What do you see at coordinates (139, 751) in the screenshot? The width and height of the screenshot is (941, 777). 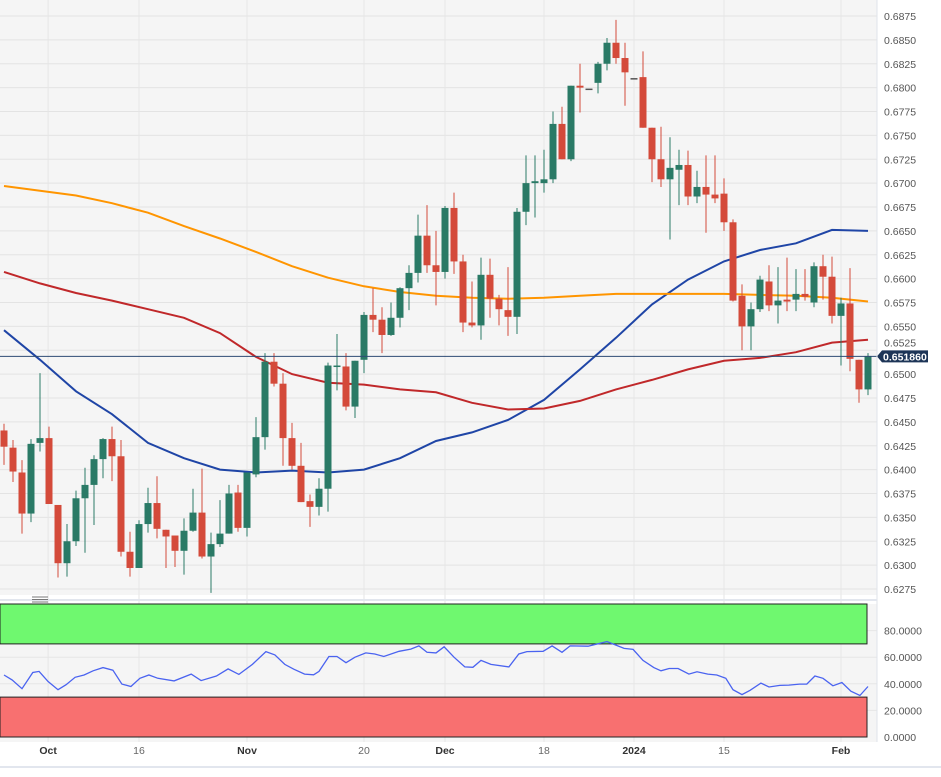 I see `date-tick-label: 16` at bounding box center [139, 751].